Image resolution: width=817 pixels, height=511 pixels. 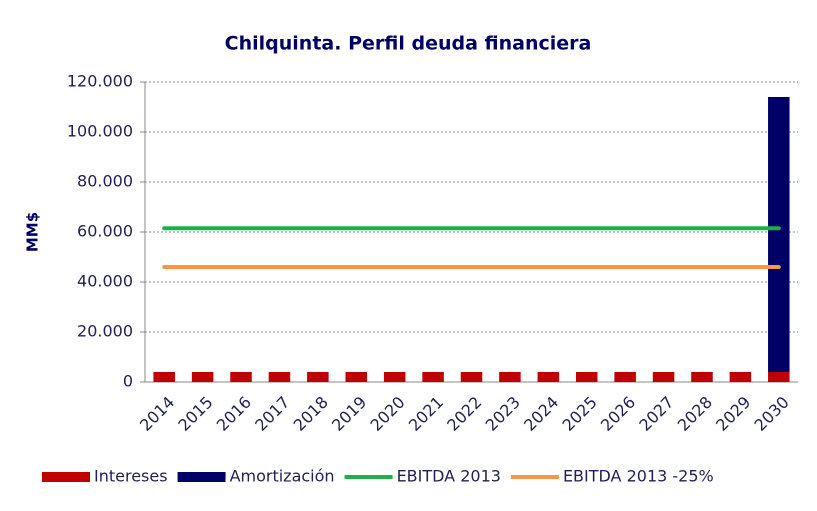 I want to click on y-axis-title: MM$, so click(x=33, y=232).